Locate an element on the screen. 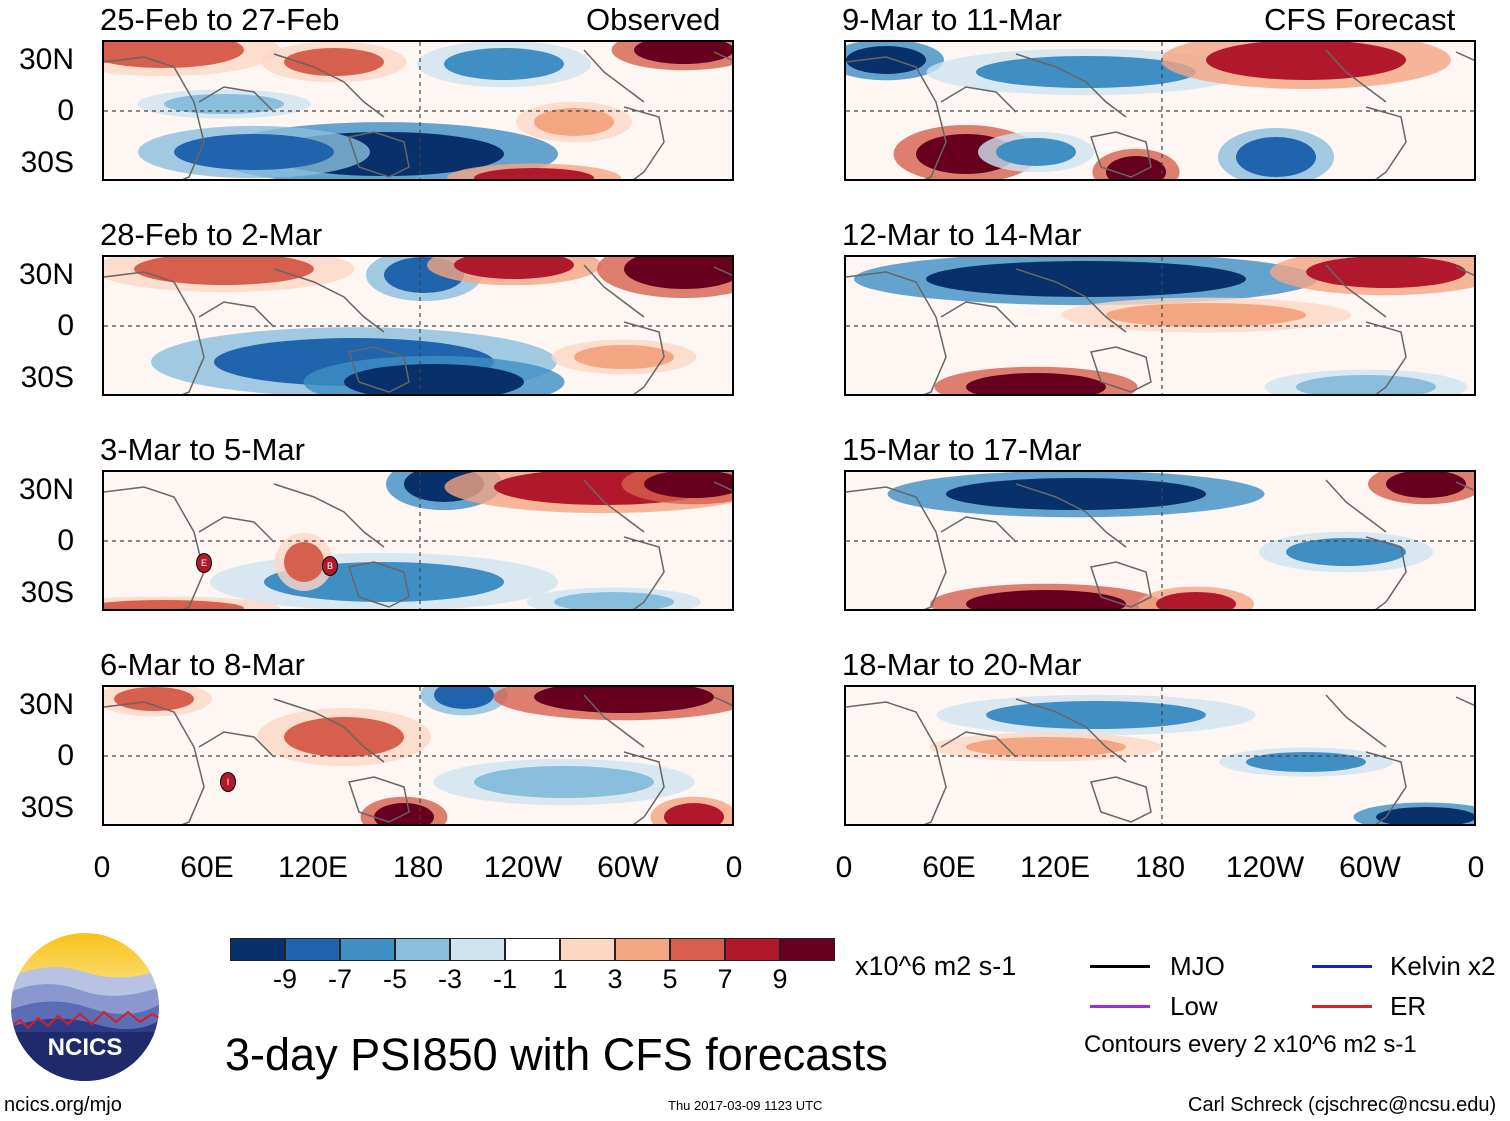 The width and height of the screenshot is (1510, 1121). colorbar-label: -3 is located at coordinates (449, 979).